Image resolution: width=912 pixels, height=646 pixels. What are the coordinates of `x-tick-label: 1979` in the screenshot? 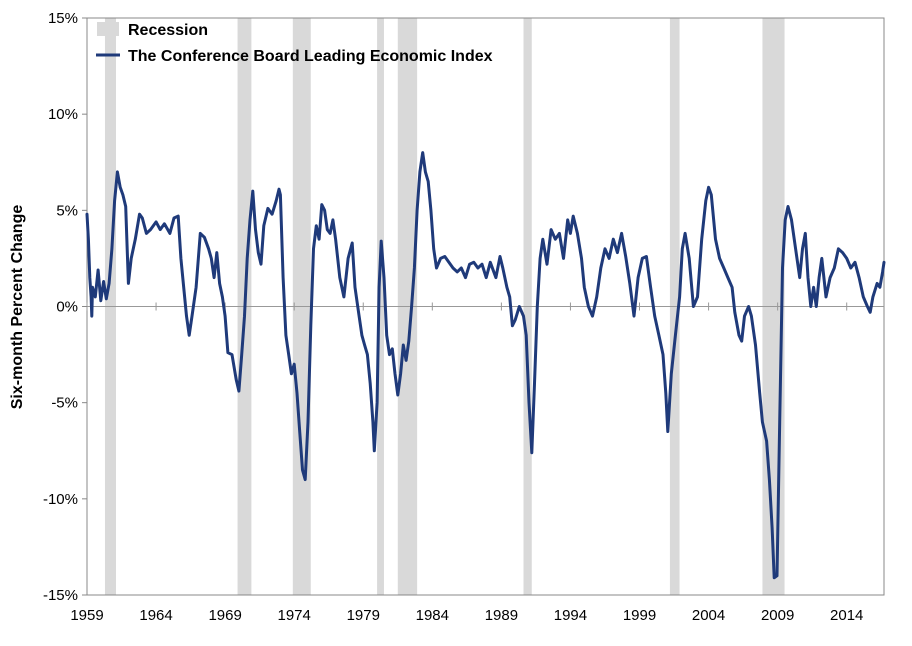 It's located at (363, 615).